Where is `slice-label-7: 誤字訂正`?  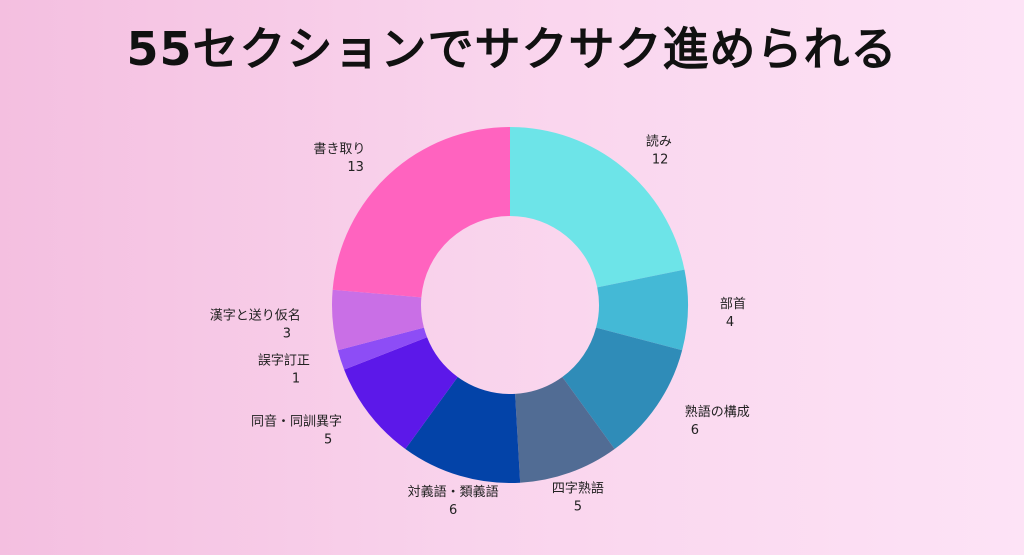
slice-label-7: 誤字訂正 is located at coordinates (284, 360).